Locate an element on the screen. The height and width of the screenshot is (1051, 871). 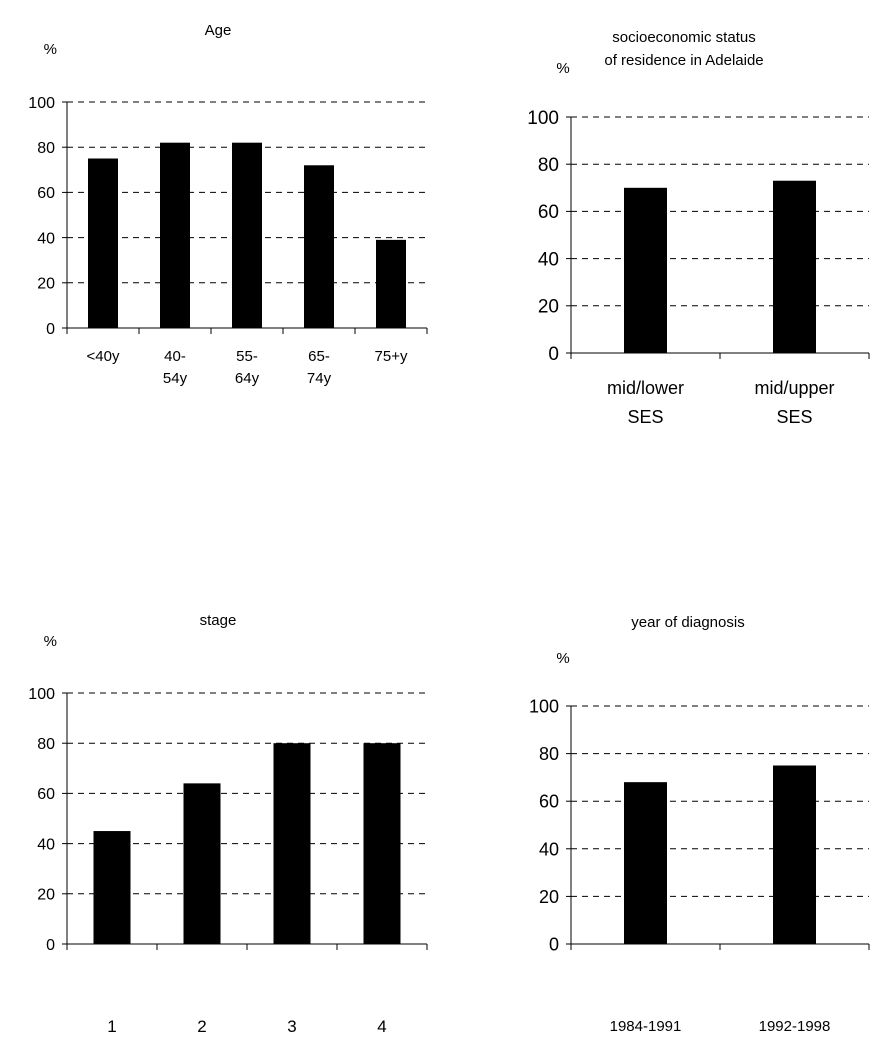
chart-title-line: of residence in Adelaide is located at coordinates (683, 60).